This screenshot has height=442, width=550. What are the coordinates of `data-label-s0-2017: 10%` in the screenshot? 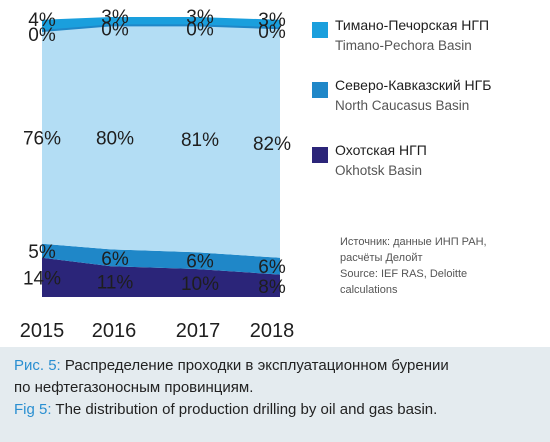 It's located at (200, 284).